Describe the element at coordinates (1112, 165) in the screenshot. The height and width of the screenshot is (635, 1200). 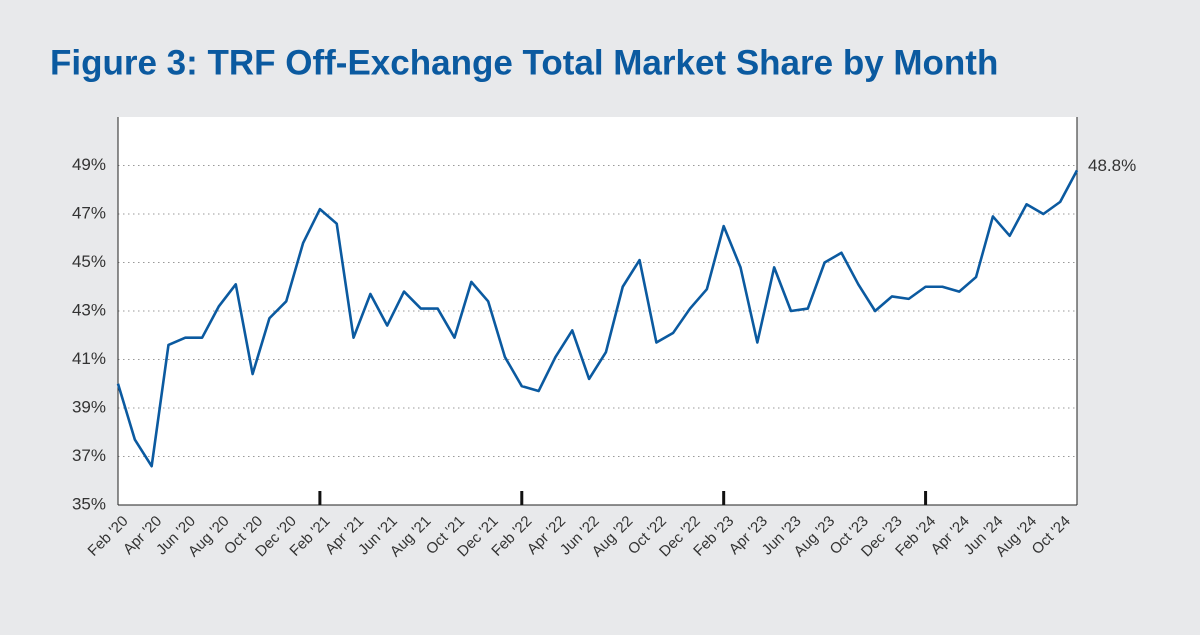
I see `data-label: 48.8%` at that location.